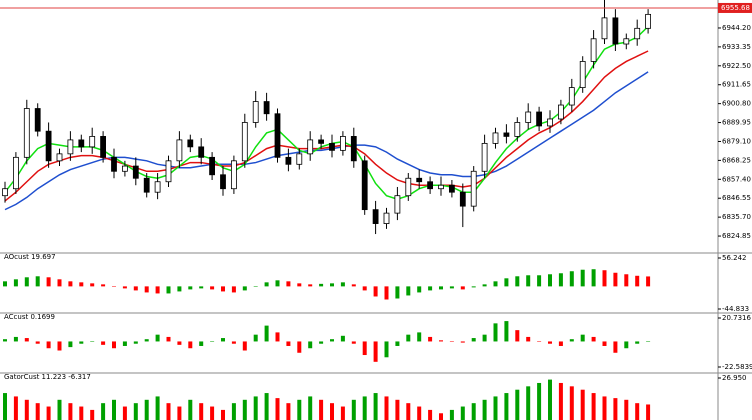 The image size is (752, 420). I want to click on y-tick-label: 6911.65, so click(736, 85).